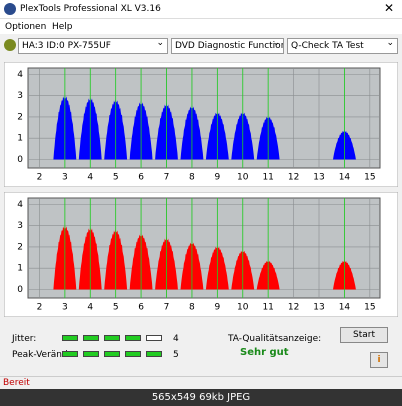 The image size is (402, 406). I want to click on drive-select: HA:3 ID:0 PX-755UF, so click(93, 46).